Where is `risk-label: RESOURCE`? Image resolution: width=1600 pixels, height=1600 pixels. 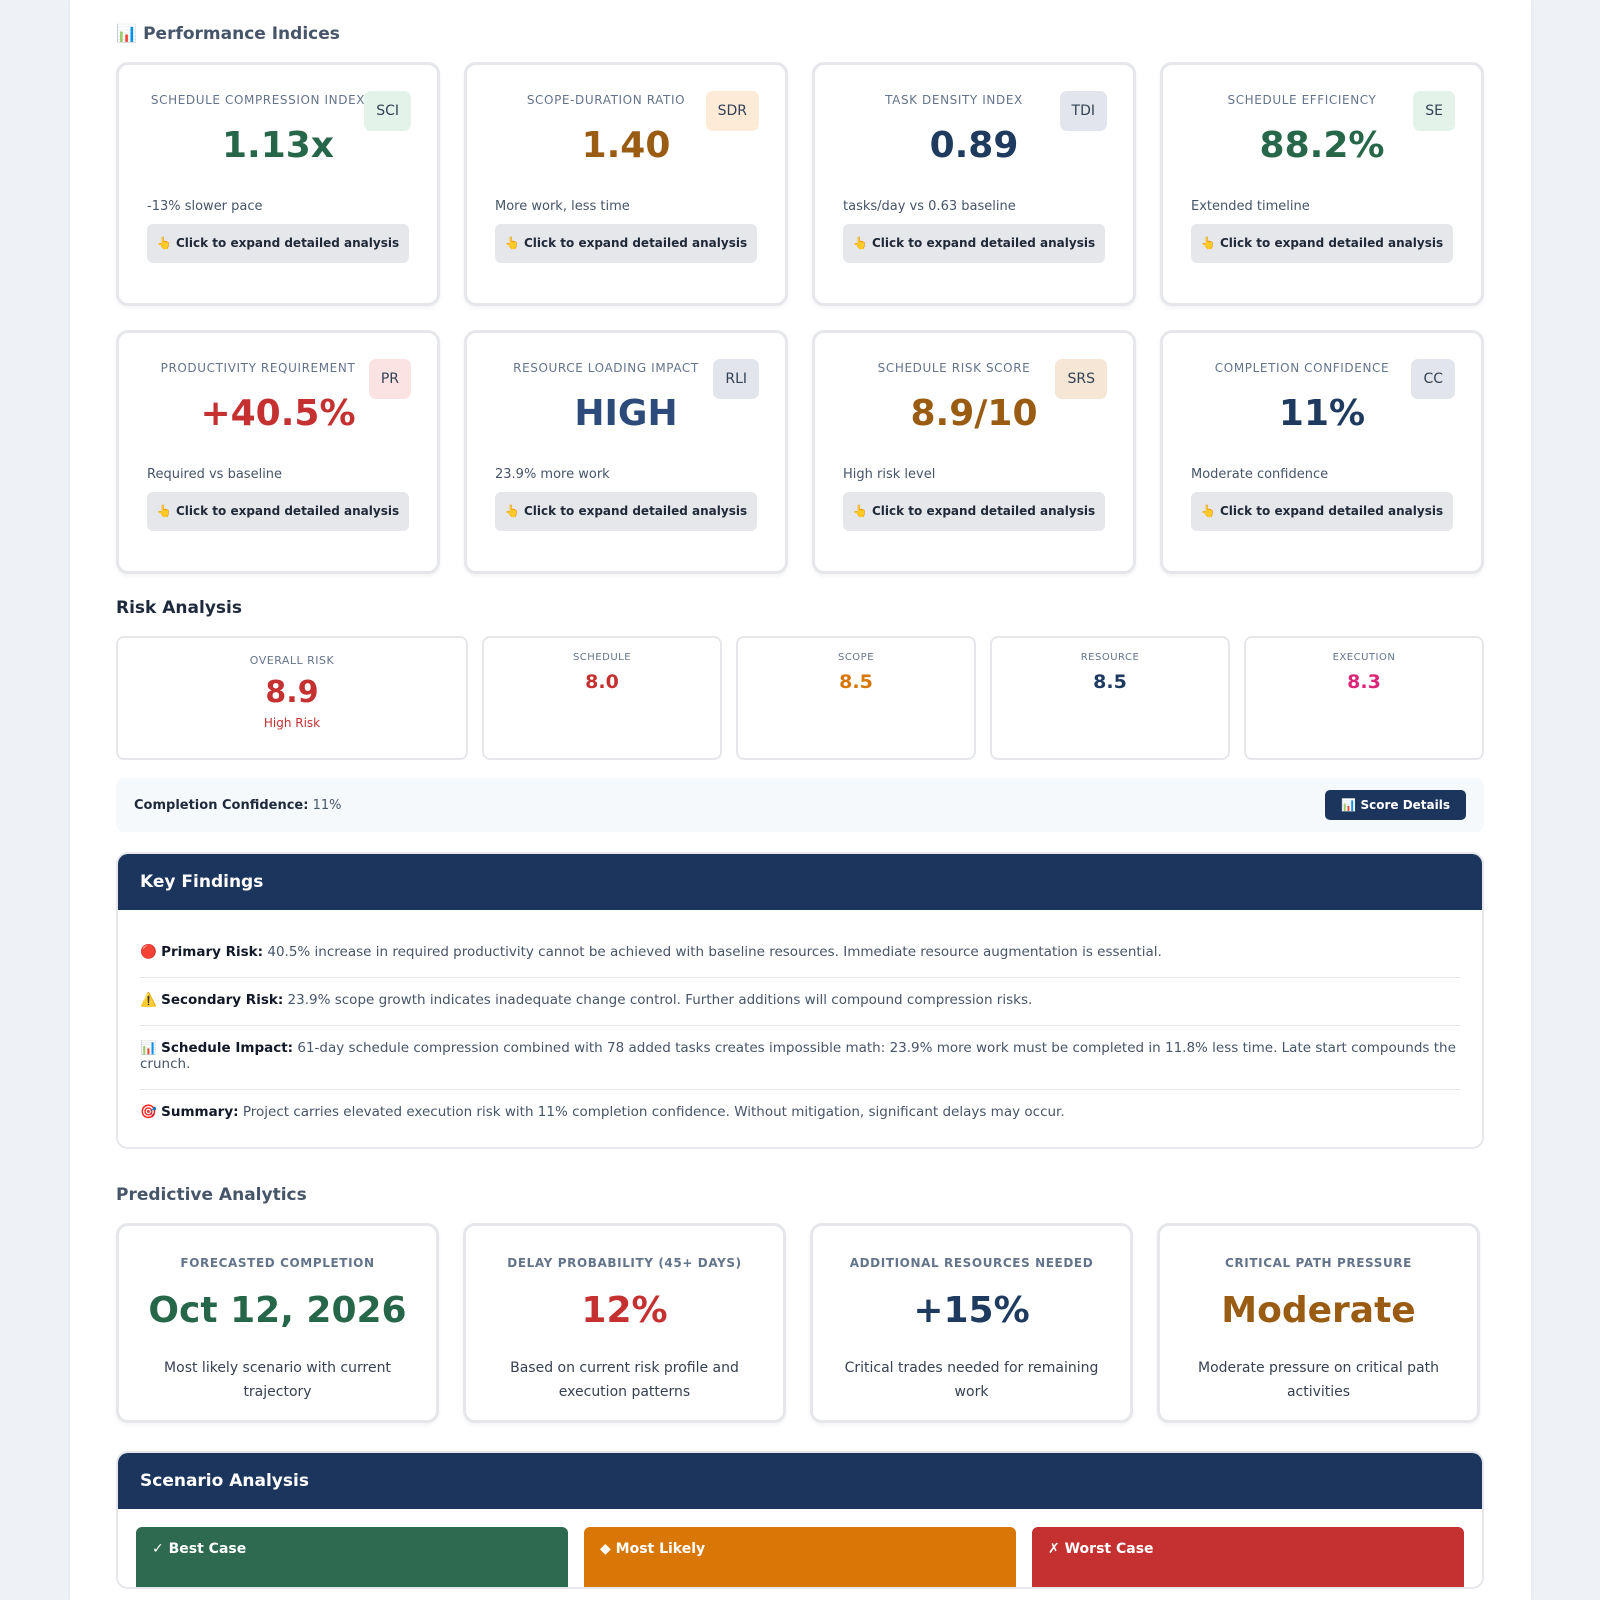
risk-label: RESOURCE is located at coordinates (1110, 657).